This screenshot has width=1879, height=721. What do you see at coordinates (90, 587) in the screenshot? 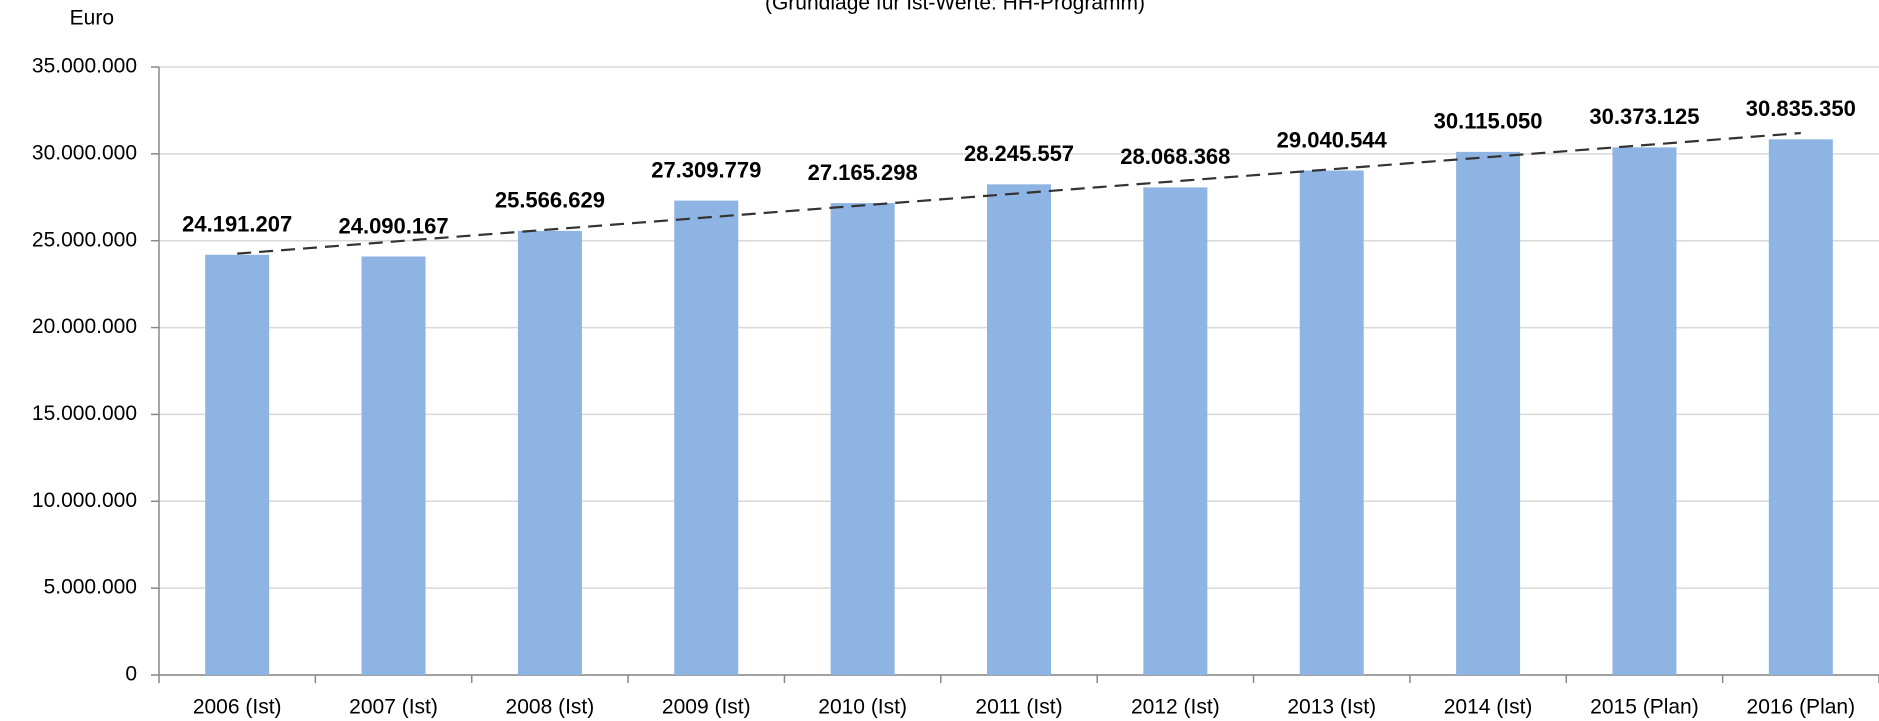
I see `y-tick-label: 5.000.000` at bounding box center [90, 587].